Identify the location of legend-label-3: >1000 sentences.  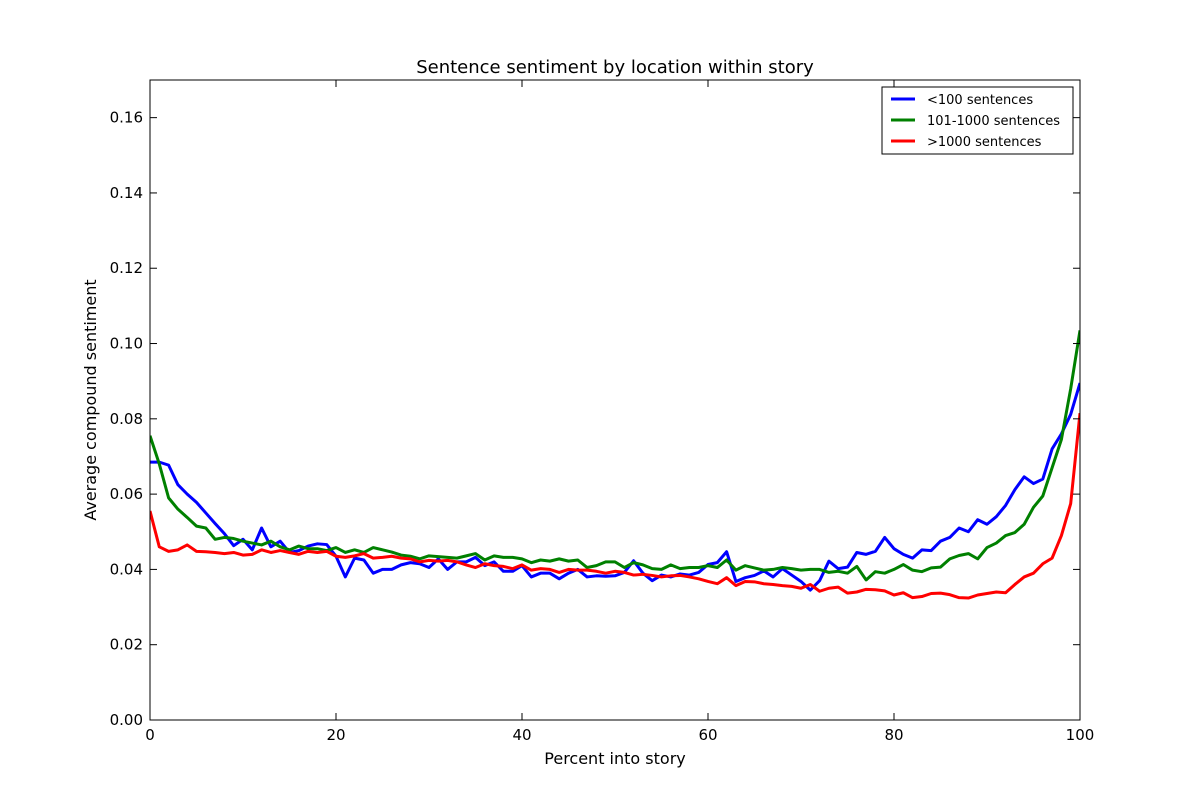
(984, 142).